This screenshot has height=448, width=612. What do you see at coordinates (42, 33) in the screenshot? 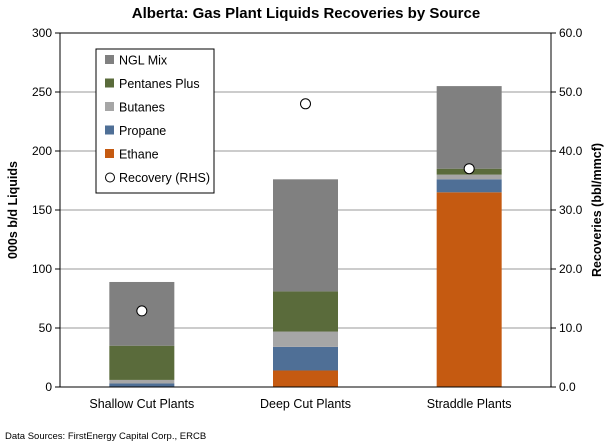
I see `y-tick-label: 300` at bounding box center [42, 33].